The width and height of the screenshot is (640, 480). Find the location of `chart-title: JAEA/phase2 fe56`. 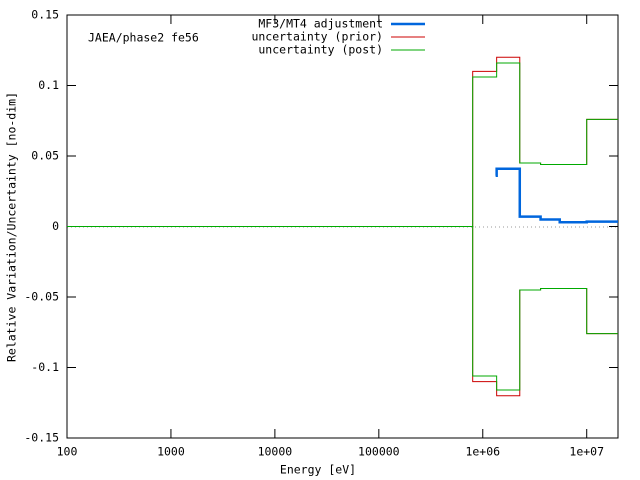

chart-title: JAEA/phase2 fe56 is located at coordinates (143, 38).